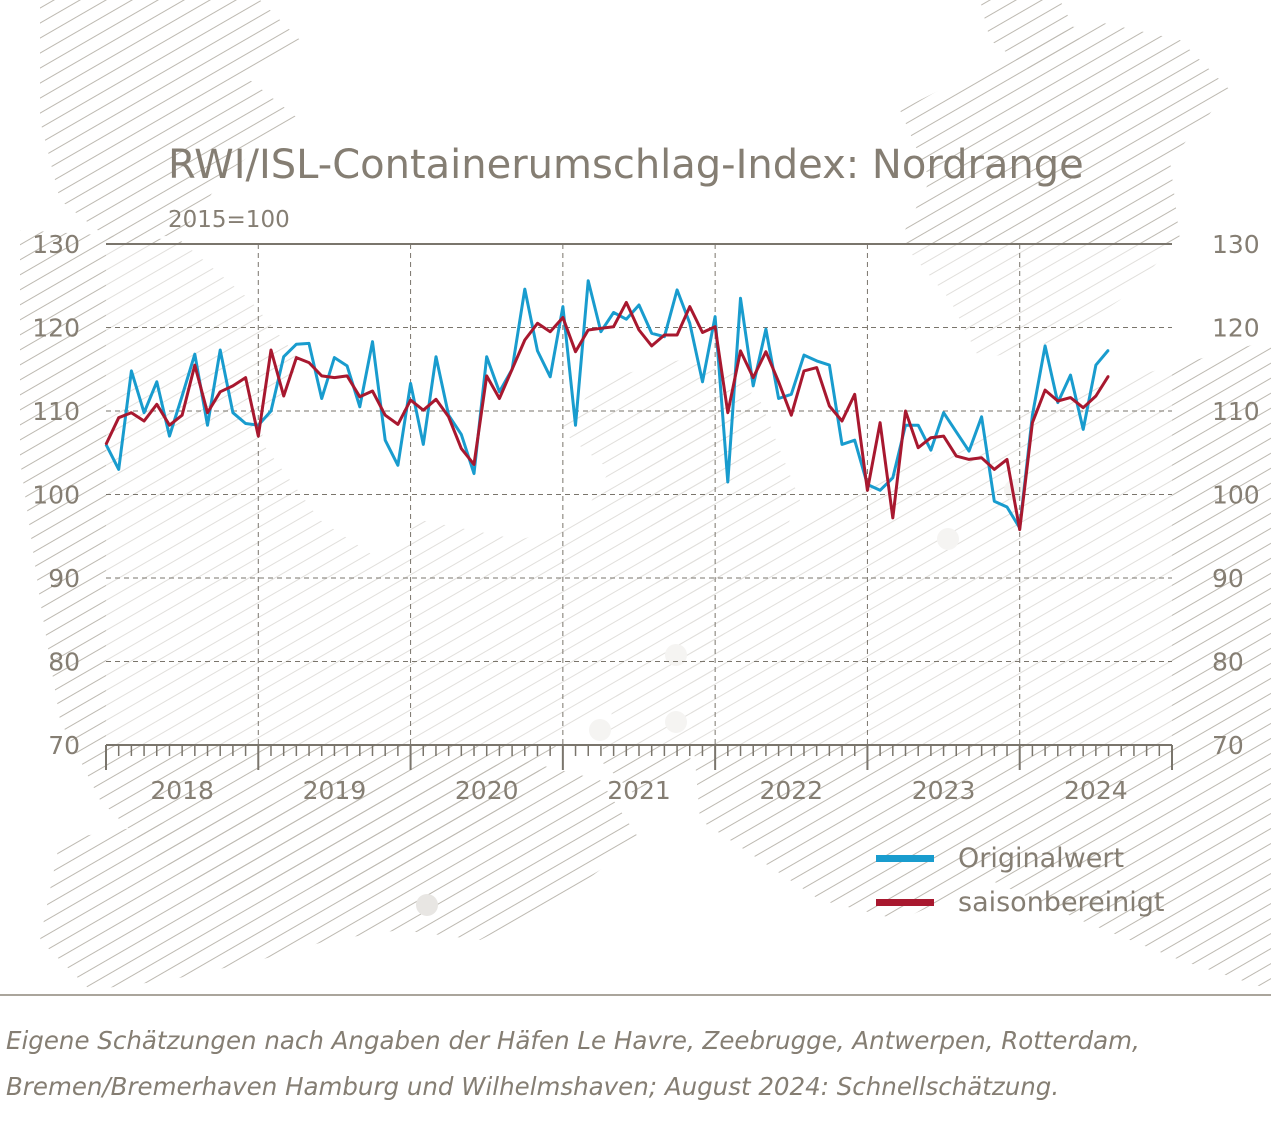 This screenshot has height=1127, width=1271. I want to click on y-tick-label-left: 100, so click(56, 495).